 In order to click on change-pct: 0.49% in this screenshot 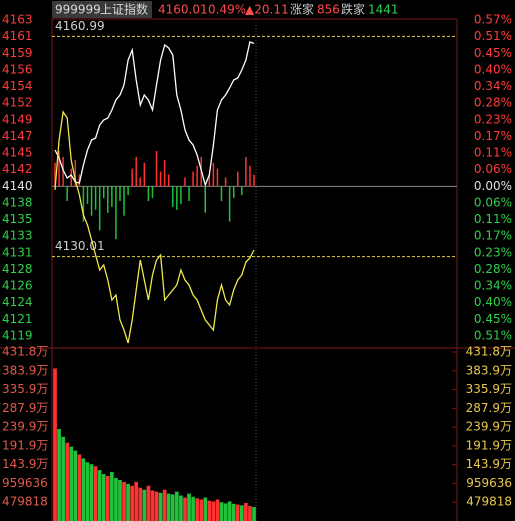, I will do `click(227, 10)`.